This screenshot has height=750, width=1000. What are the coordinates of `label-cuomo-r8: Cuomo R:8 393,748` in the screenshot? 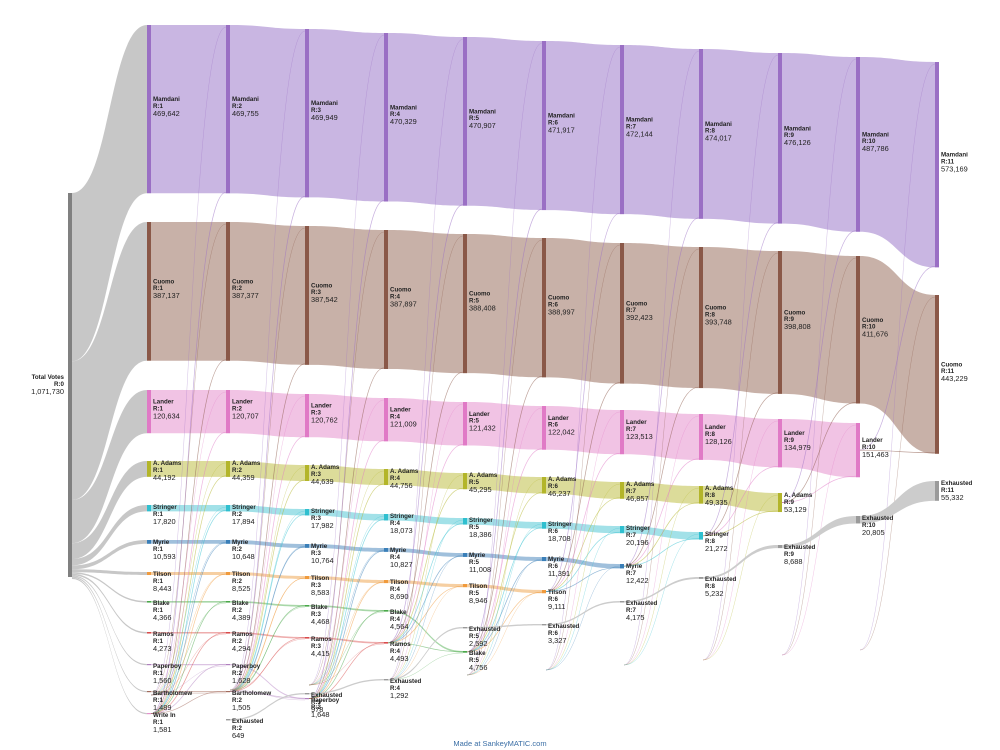 It's located at (718, 316).